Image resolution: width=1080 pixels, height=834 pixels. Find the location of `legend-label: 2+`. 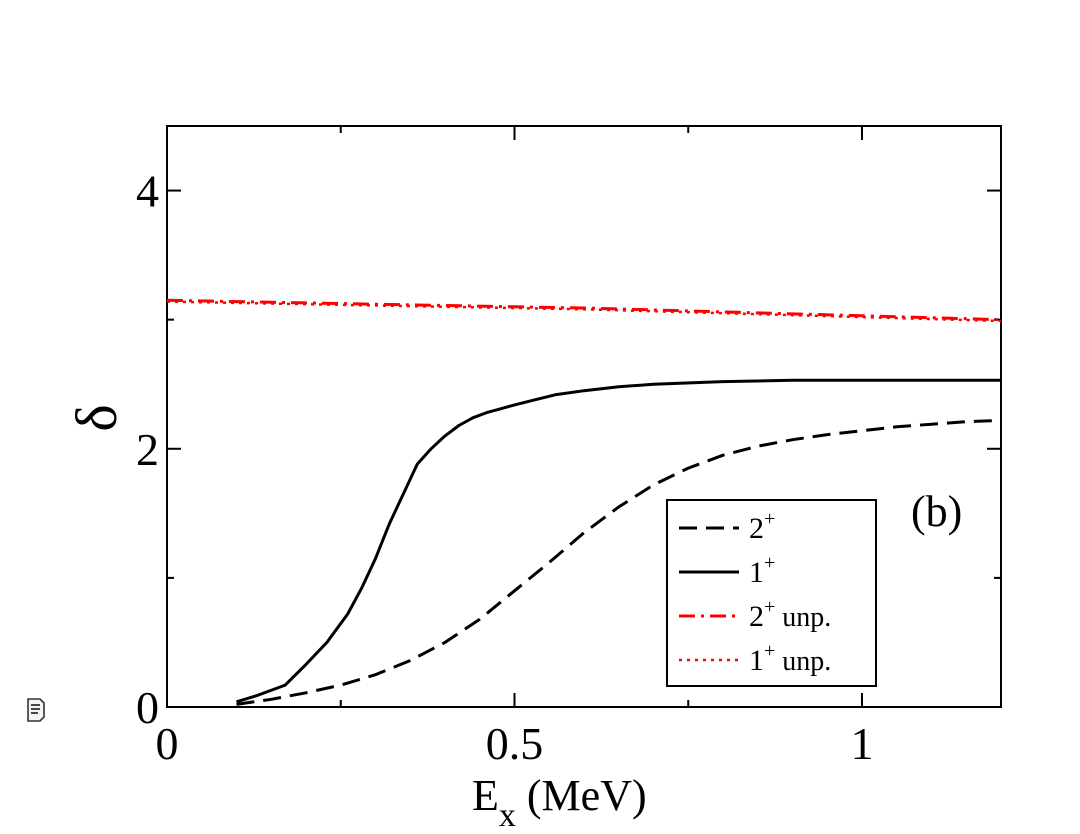

legend-label: 2+ is located at coordinates (762, 526).